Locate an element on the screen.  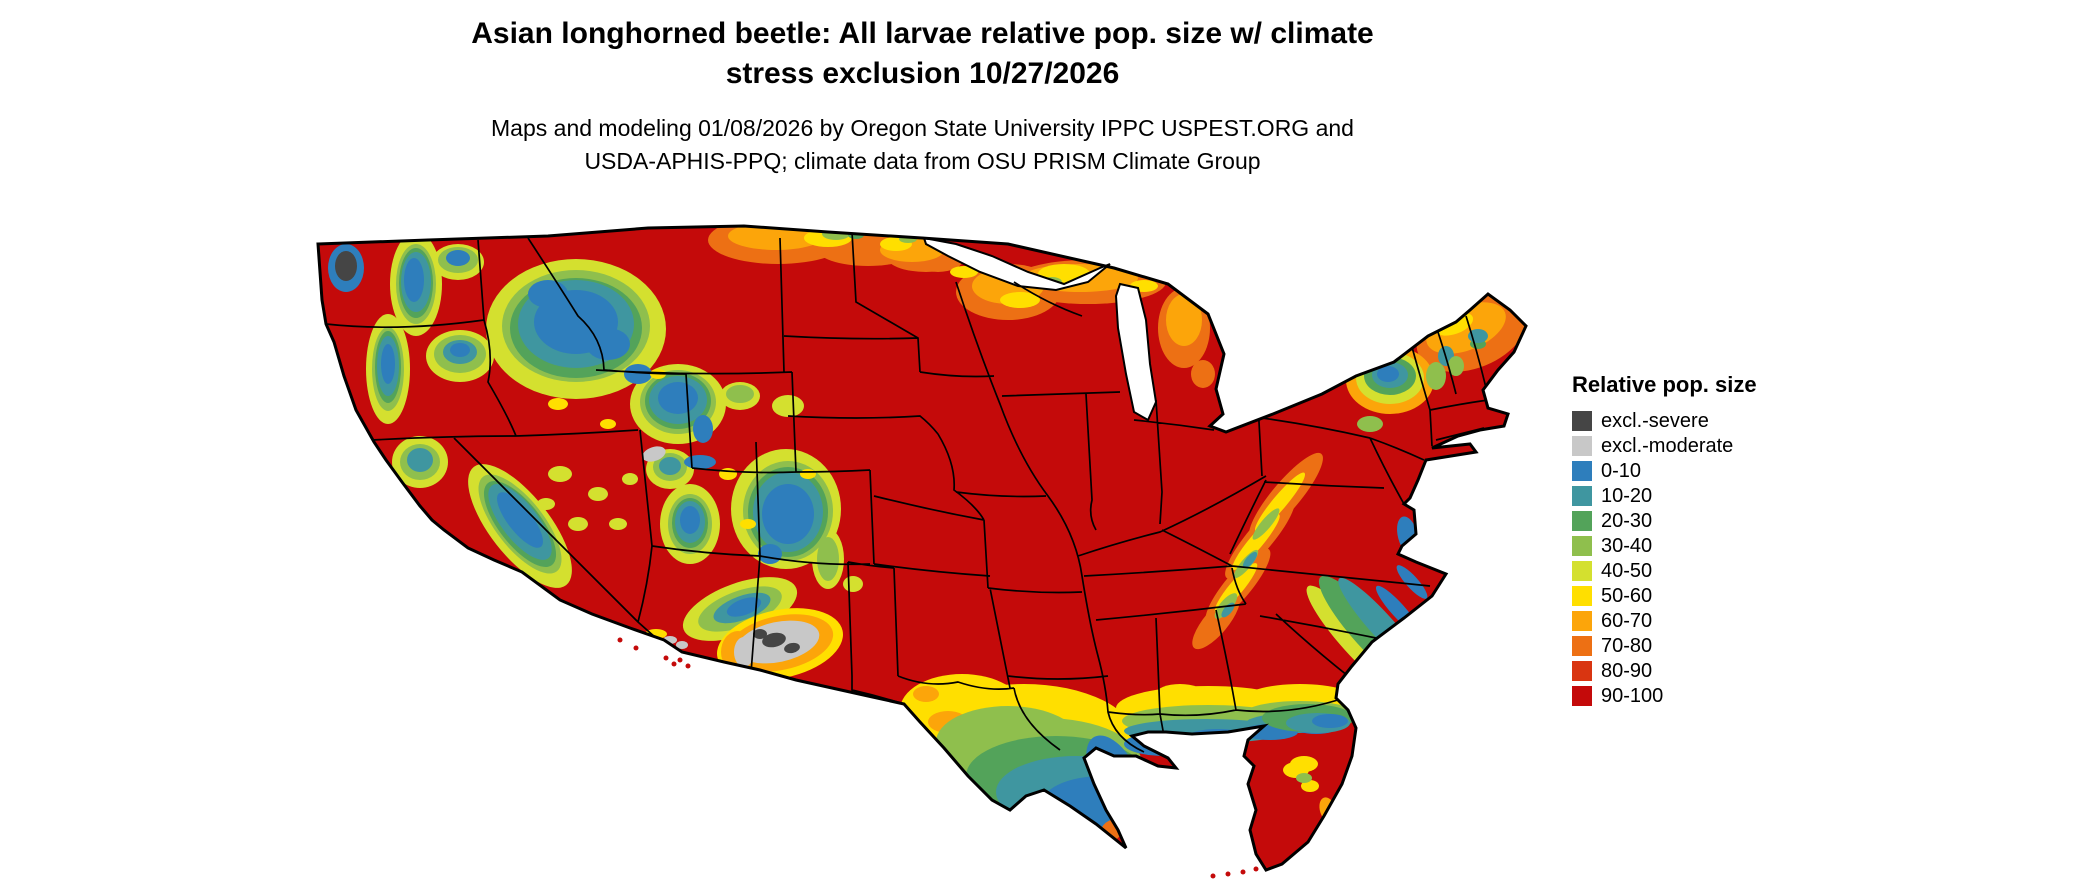
florida-green2 is located at coordinates (1304, 778).